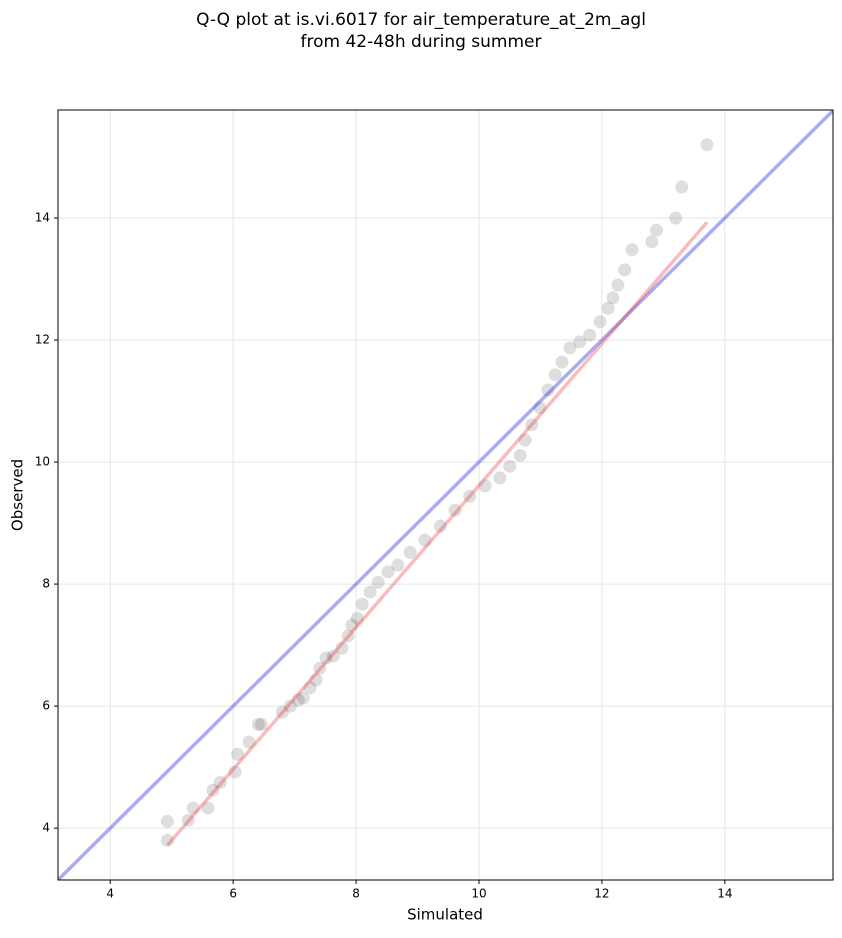 Image resolution: width=842 pixels, height=938 pixels. What do you see at coordinates (46, 828) in the screenshot?
I see `y-tick-label: 4` at bounding box center [46, 828].